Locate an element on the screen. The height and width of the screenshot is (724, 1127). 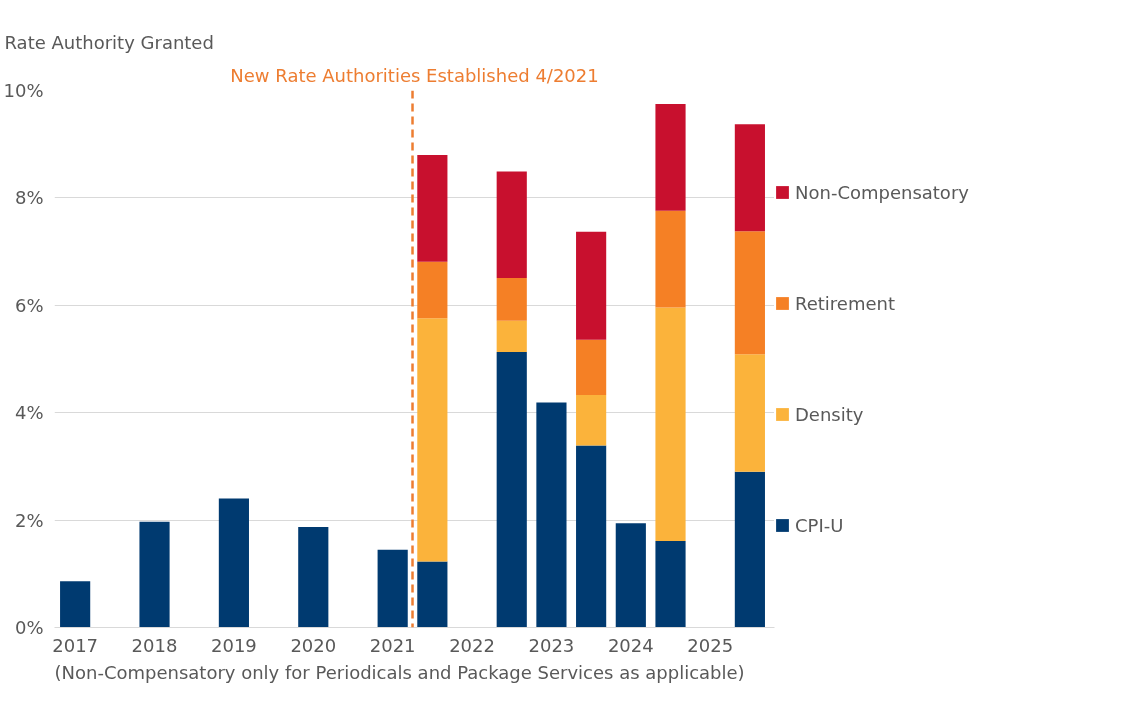
legend-label: Retirement is located at coordinates (845, 303).